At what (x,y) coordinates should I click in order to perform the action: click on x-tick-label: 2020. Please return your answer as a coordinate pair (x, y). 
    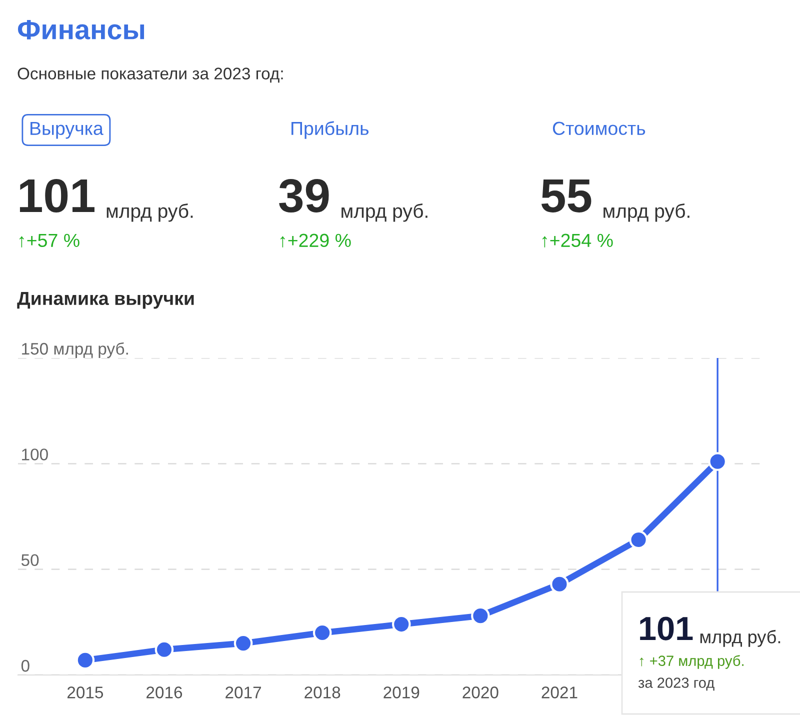
    Looking at the image, I should click on (480, 692).